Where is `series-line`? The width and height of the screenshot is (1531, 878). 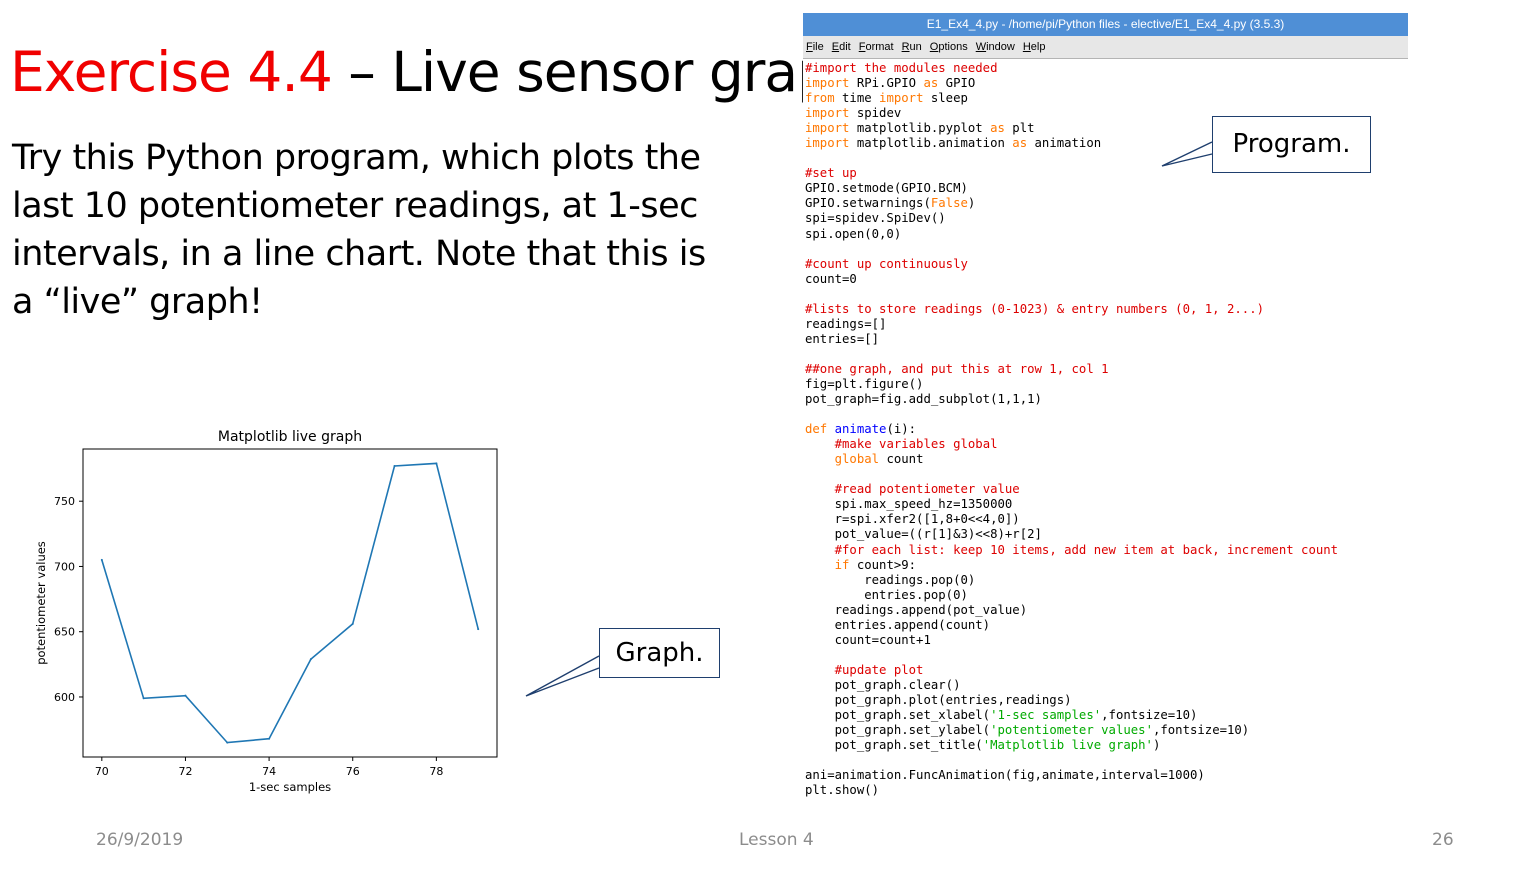 series-line is located at coordinates (290, 603).